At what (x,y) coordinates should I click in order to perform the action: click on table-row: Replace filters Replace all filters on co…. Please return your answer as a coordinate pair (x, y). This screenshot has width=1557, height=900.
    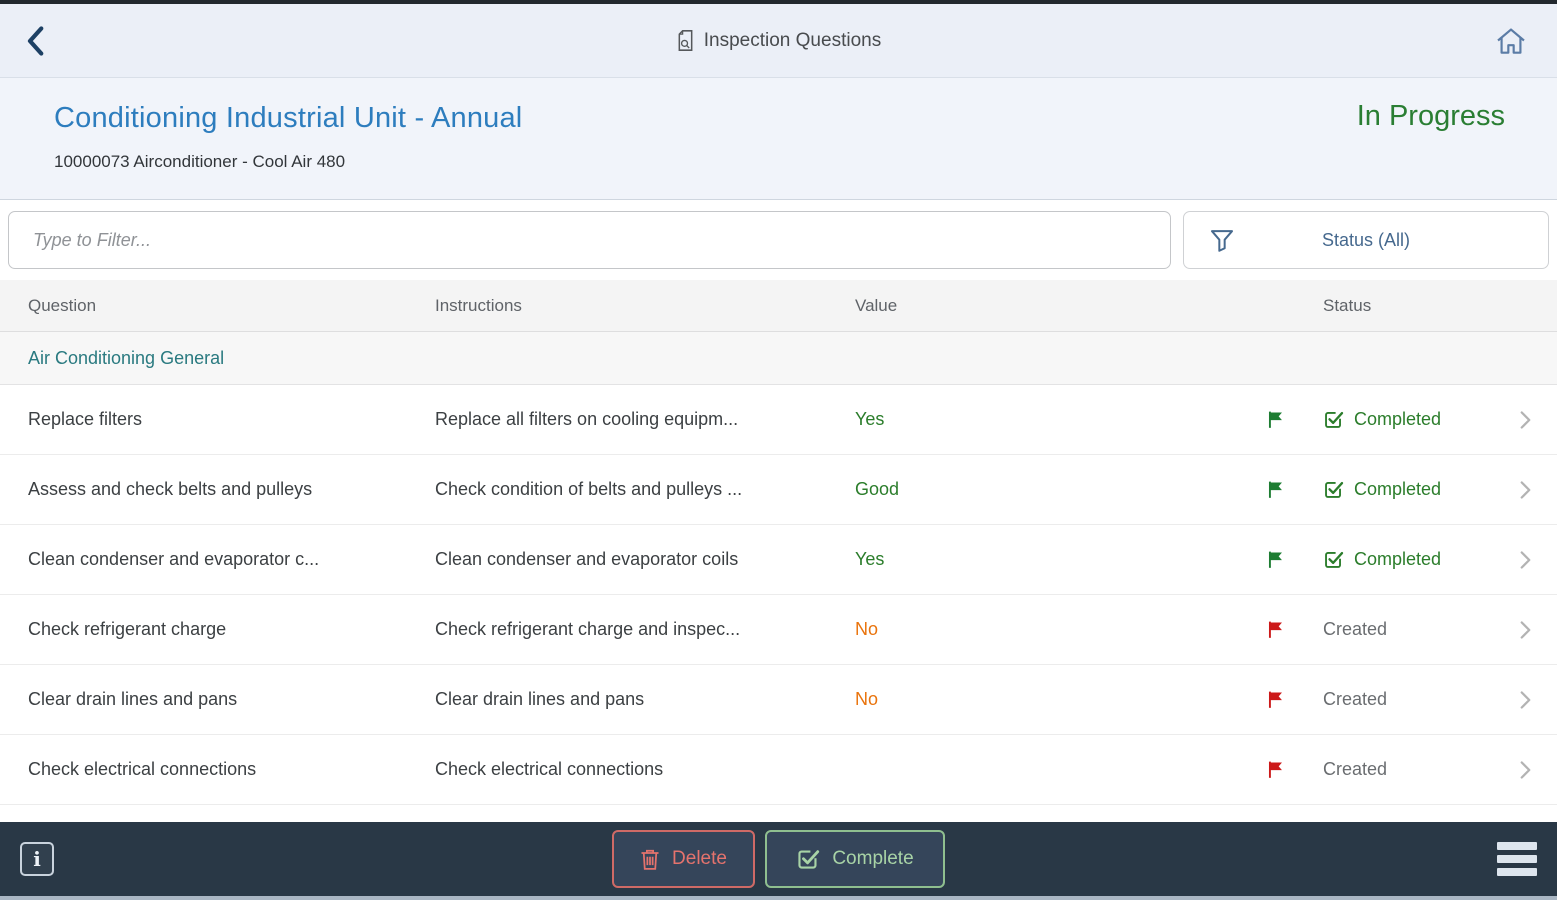
    Looking at the image, I should click on (778, 420).